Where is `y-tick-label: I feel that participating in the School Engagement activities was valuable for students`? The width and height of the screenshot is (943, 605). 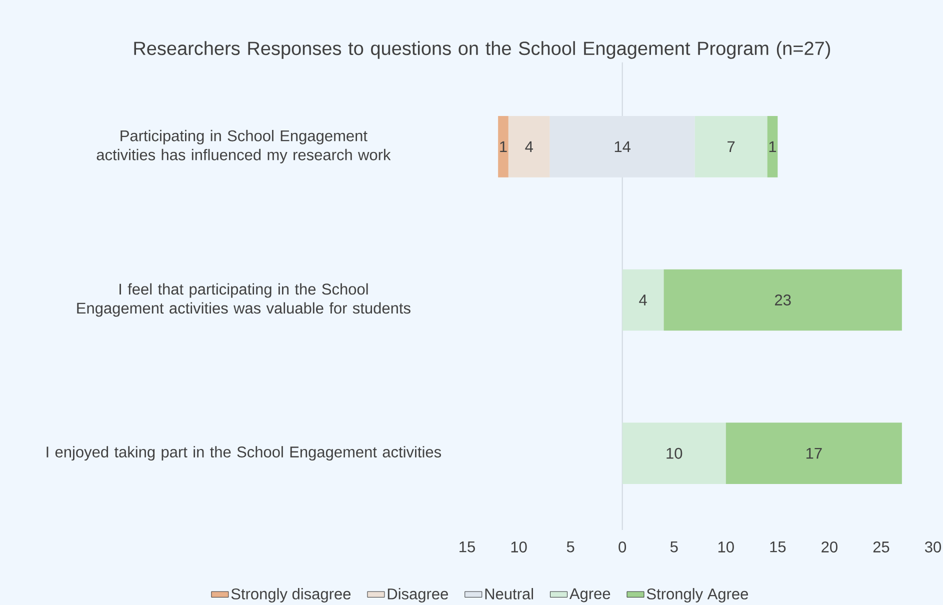 y-tick-label: I feel that participating in the School Engagement activities was valuable for students is located at coordinates (243, 300).